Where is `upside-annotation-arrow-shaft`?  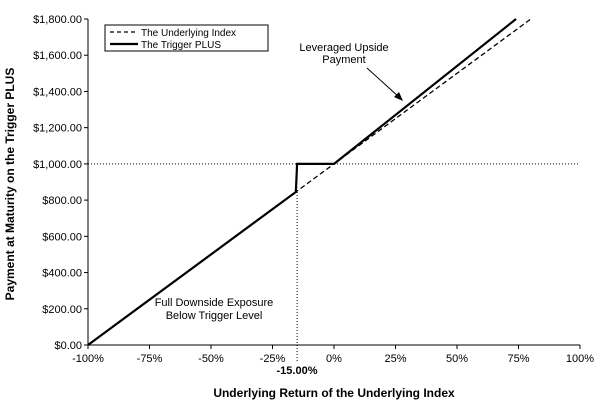 upside-annotation-arrow-shaft is located at coordinates (383, 83).